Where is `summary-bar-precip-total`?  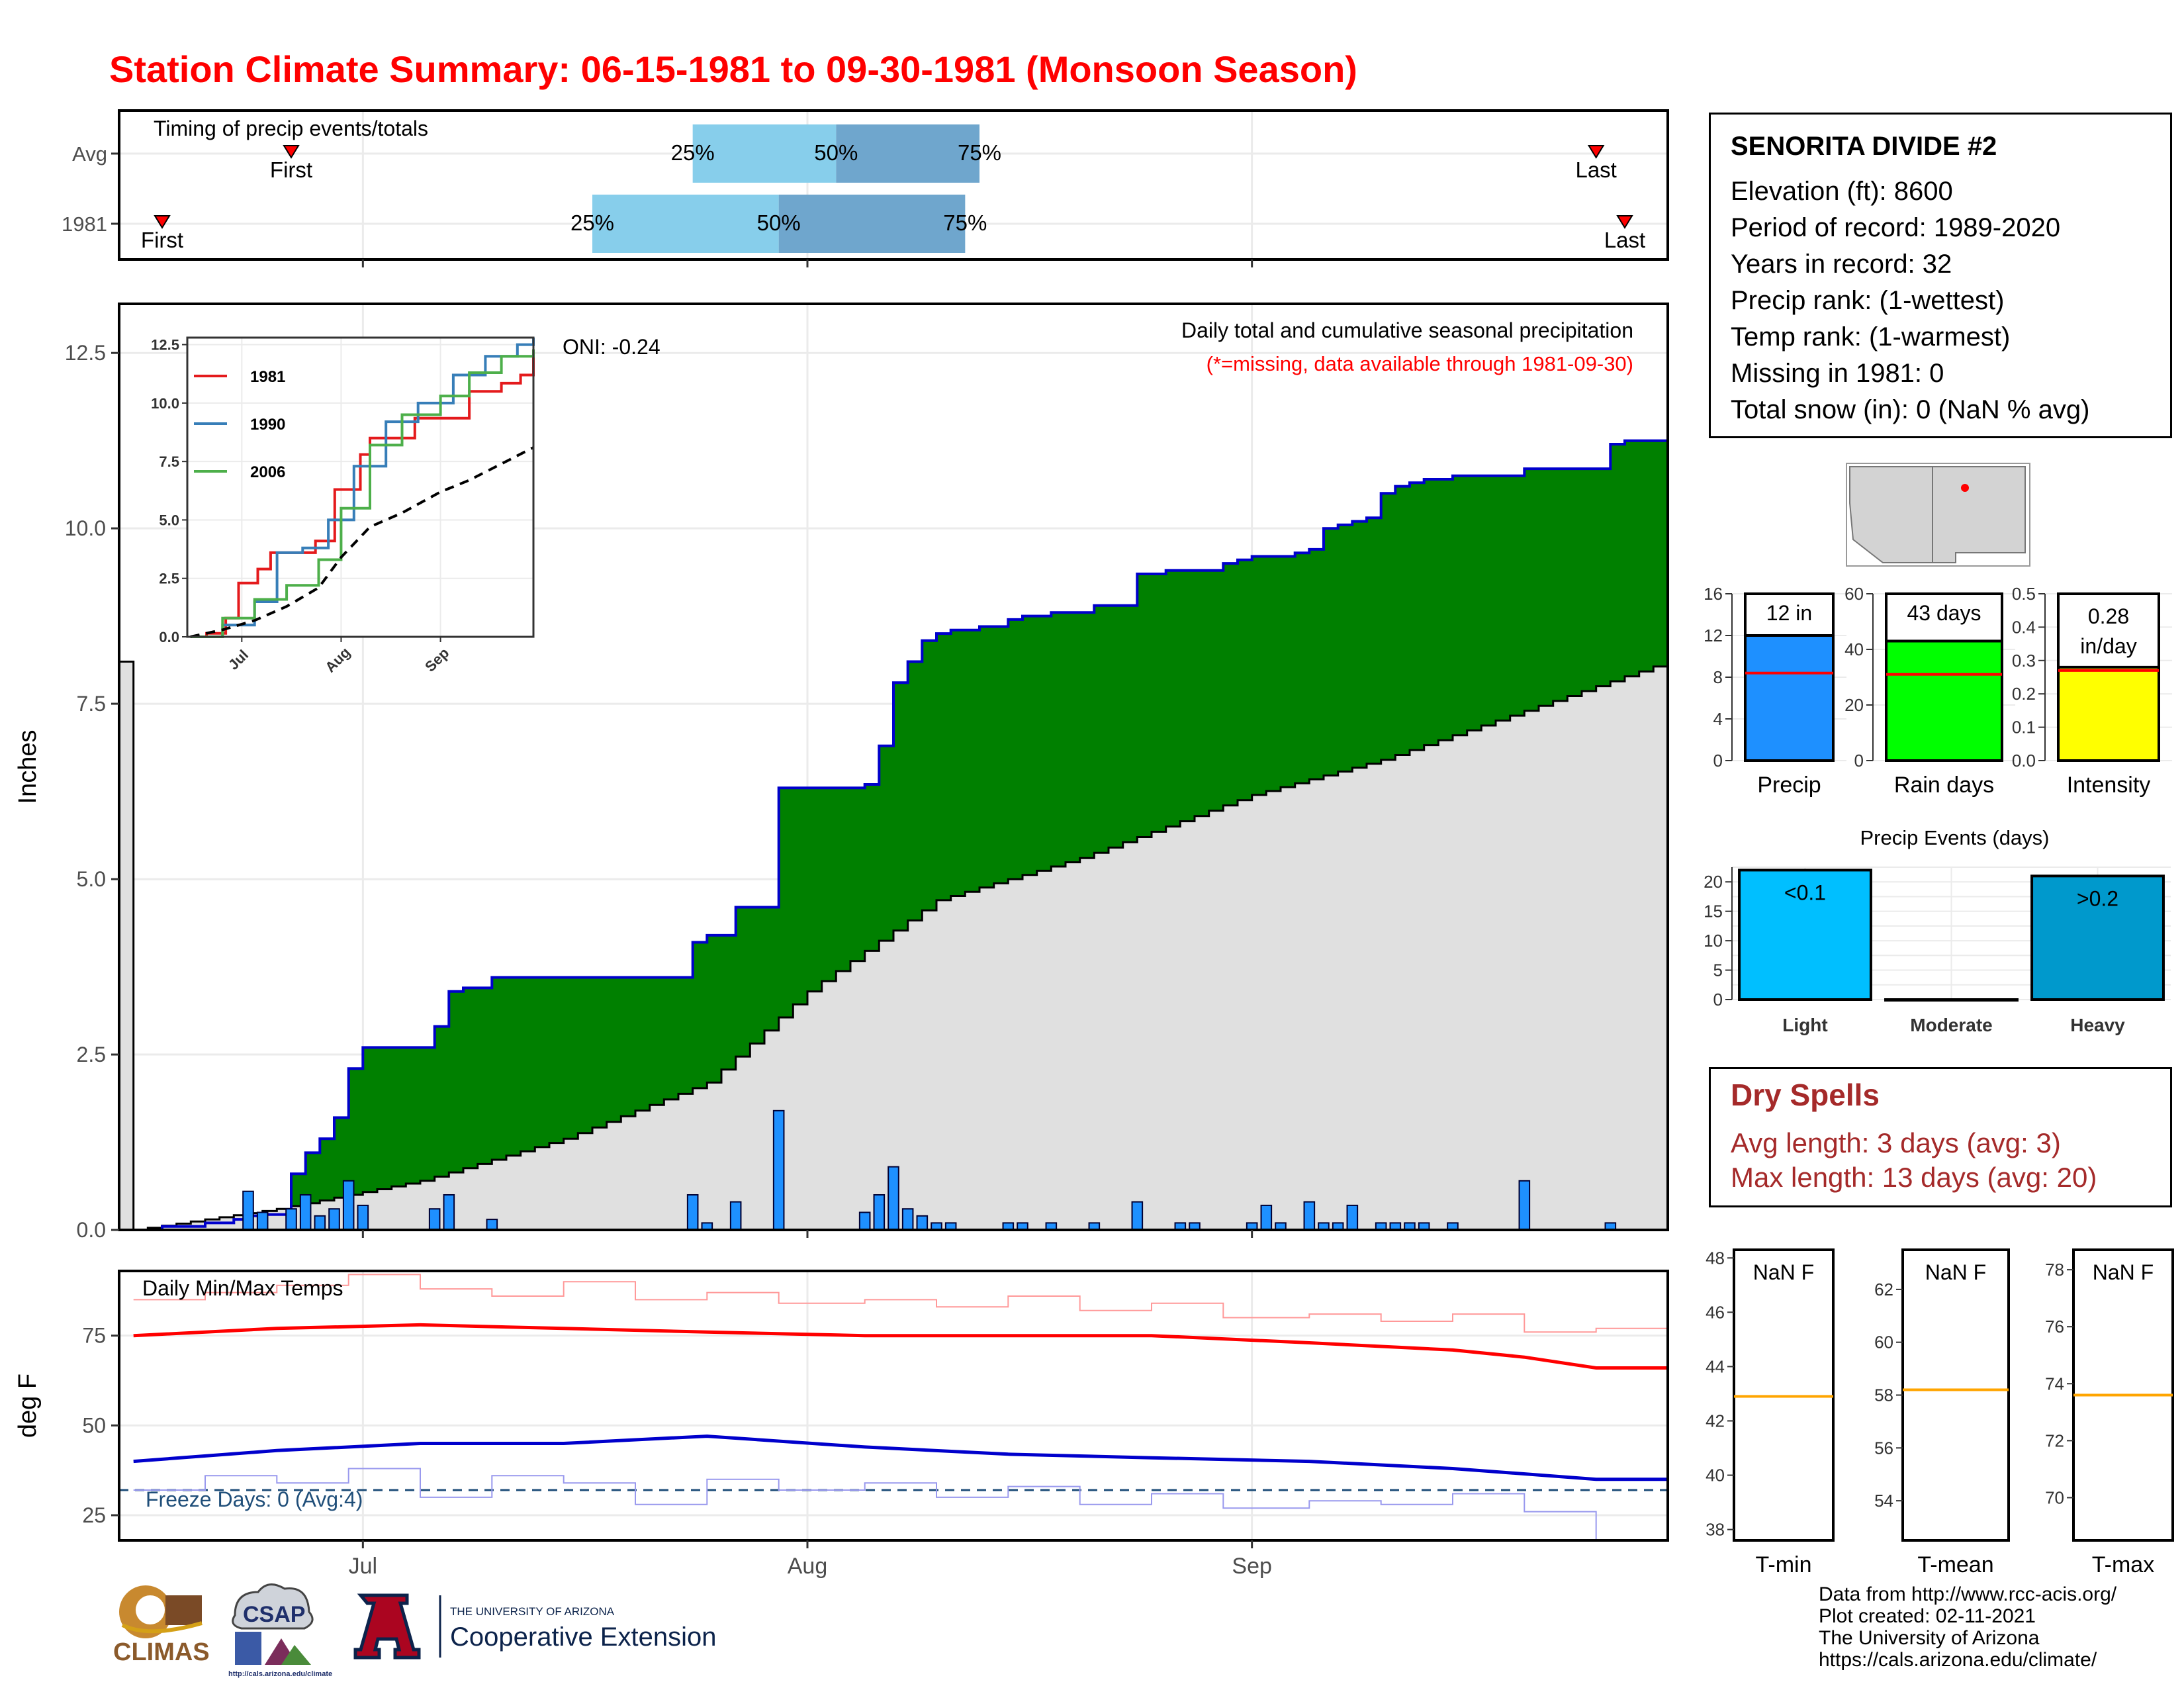 summary-bar-precip-total is located at coordinates (1789, 698).